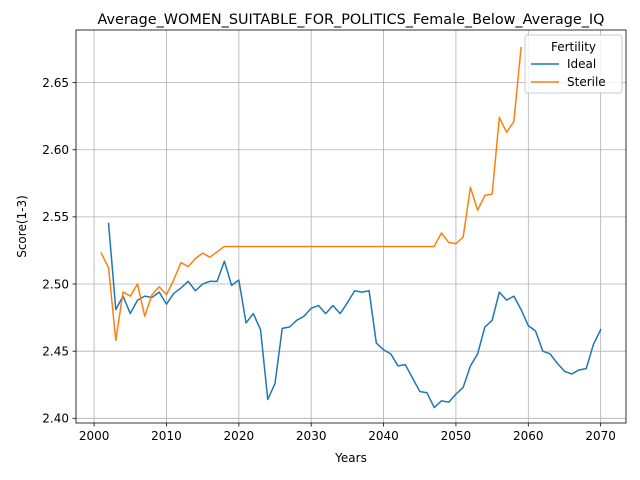  Describe the element at coordinates (55, 83) in the screenshot. I see `y-tick-label: 2.65` at that location.